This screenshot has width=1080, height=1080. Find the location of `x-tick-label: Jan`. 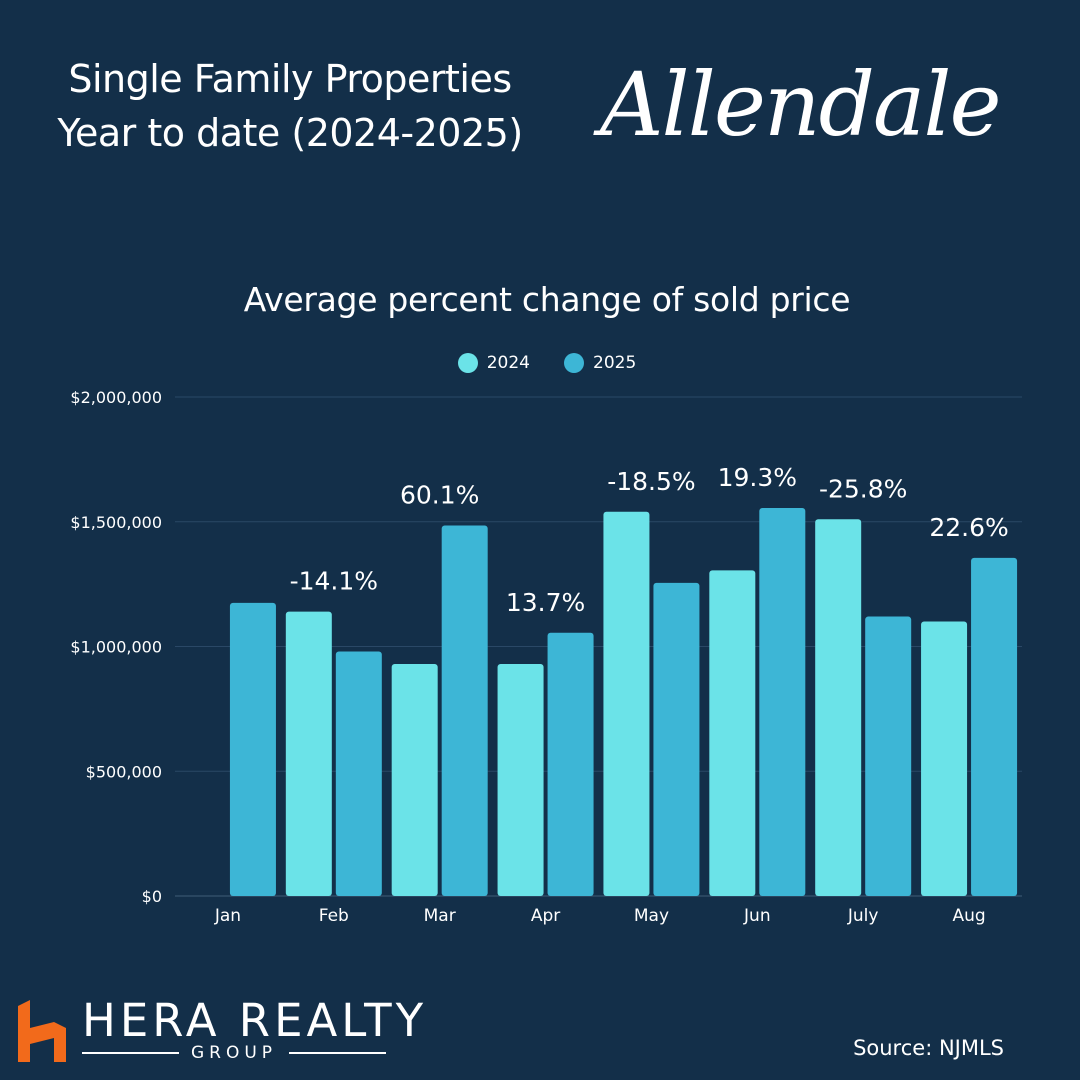

x-tick-label: Jan is located at coordinates (227, 916).